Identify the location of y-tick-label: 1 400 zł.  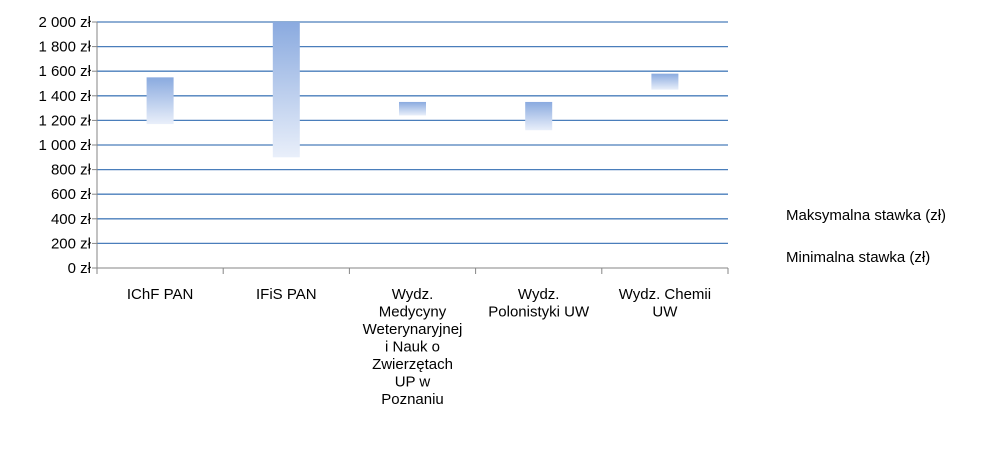
(64, 96).